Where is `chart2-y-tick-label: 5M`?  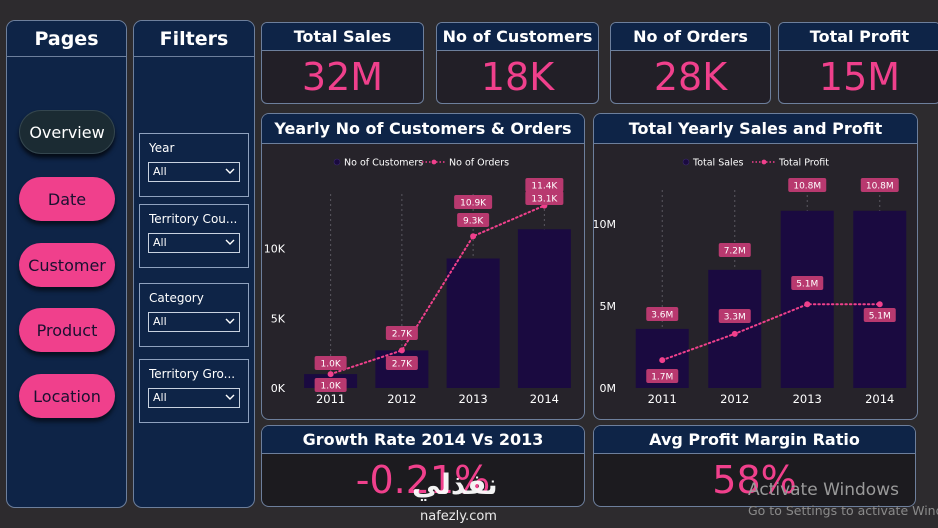 chart2-y-tick-label: 5M is located at coordinates (608, 306).